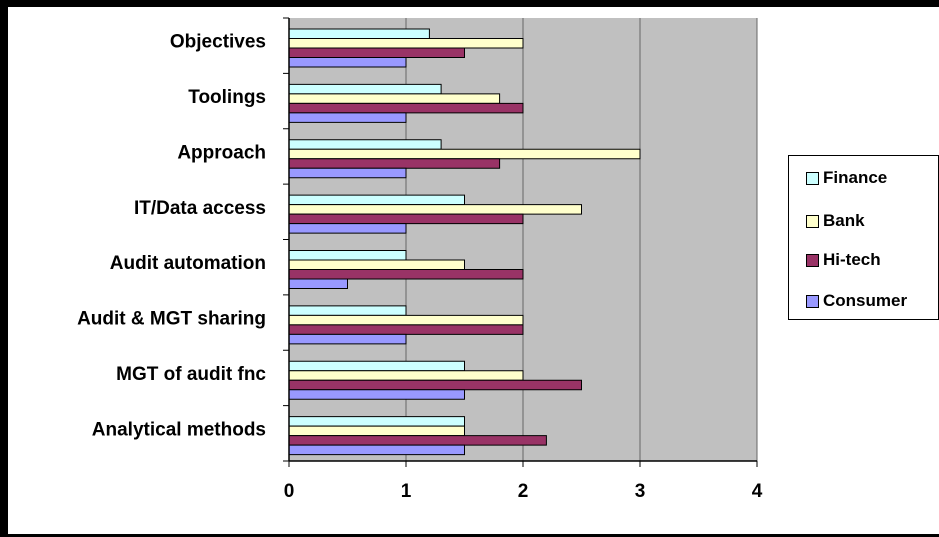 The image size is (939, 537). I want to click on x-tick-labels: 0 1 2 3 4, so click(523, 491).